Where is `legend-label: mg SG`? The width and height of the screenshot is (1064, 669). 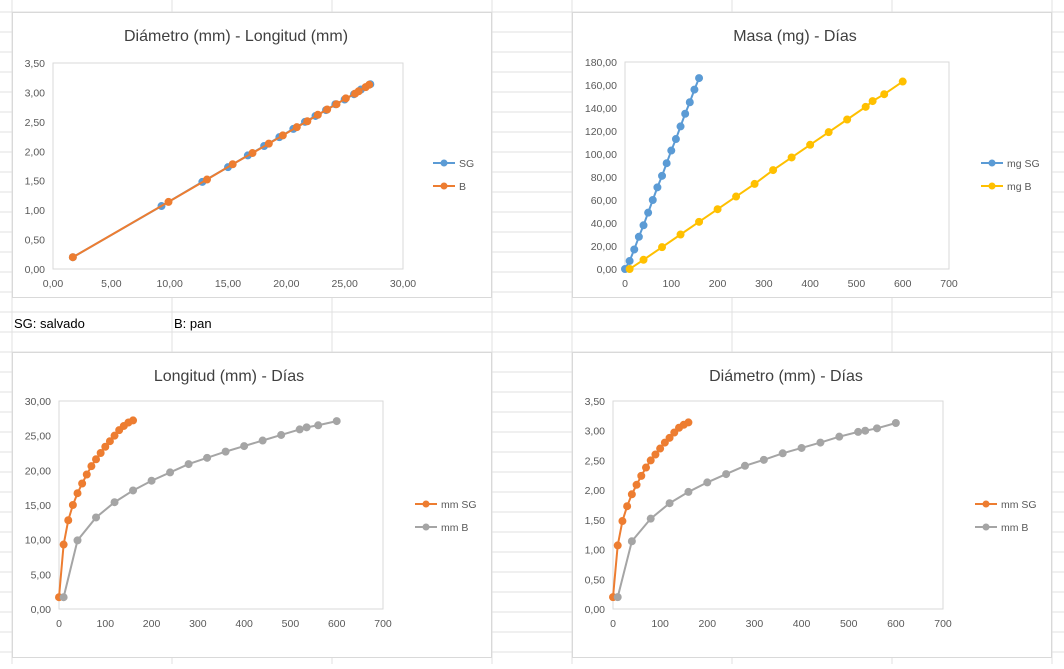
legend-label: mg SG is located at coordinates (1023, 164).